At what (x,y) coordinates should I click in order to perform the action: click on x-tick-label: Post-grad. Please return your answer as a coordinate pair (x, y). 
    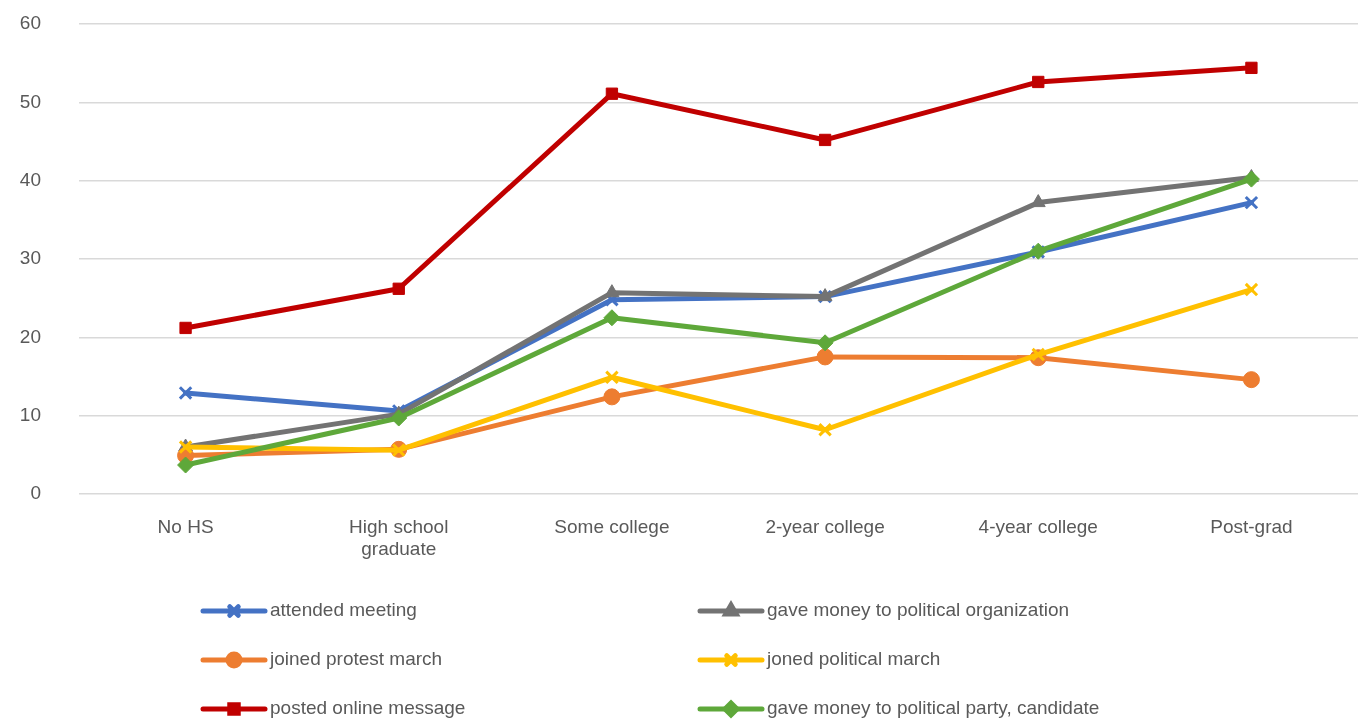
    Looking at the image, I should click on (1251, 526).